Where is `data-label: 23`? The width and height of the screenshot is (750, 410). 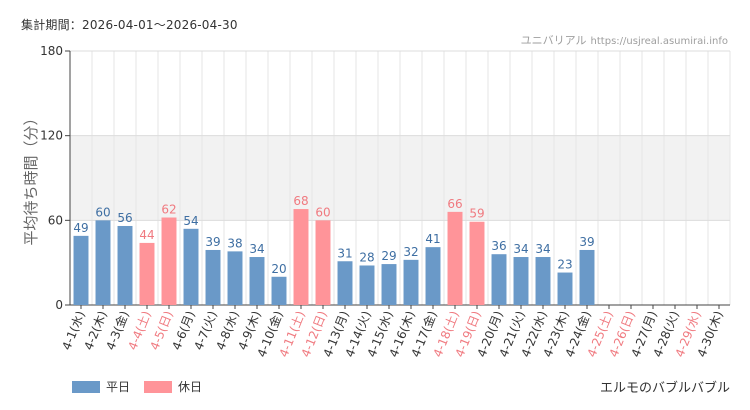 data-label: 23 is located at coordinates (564, 265).